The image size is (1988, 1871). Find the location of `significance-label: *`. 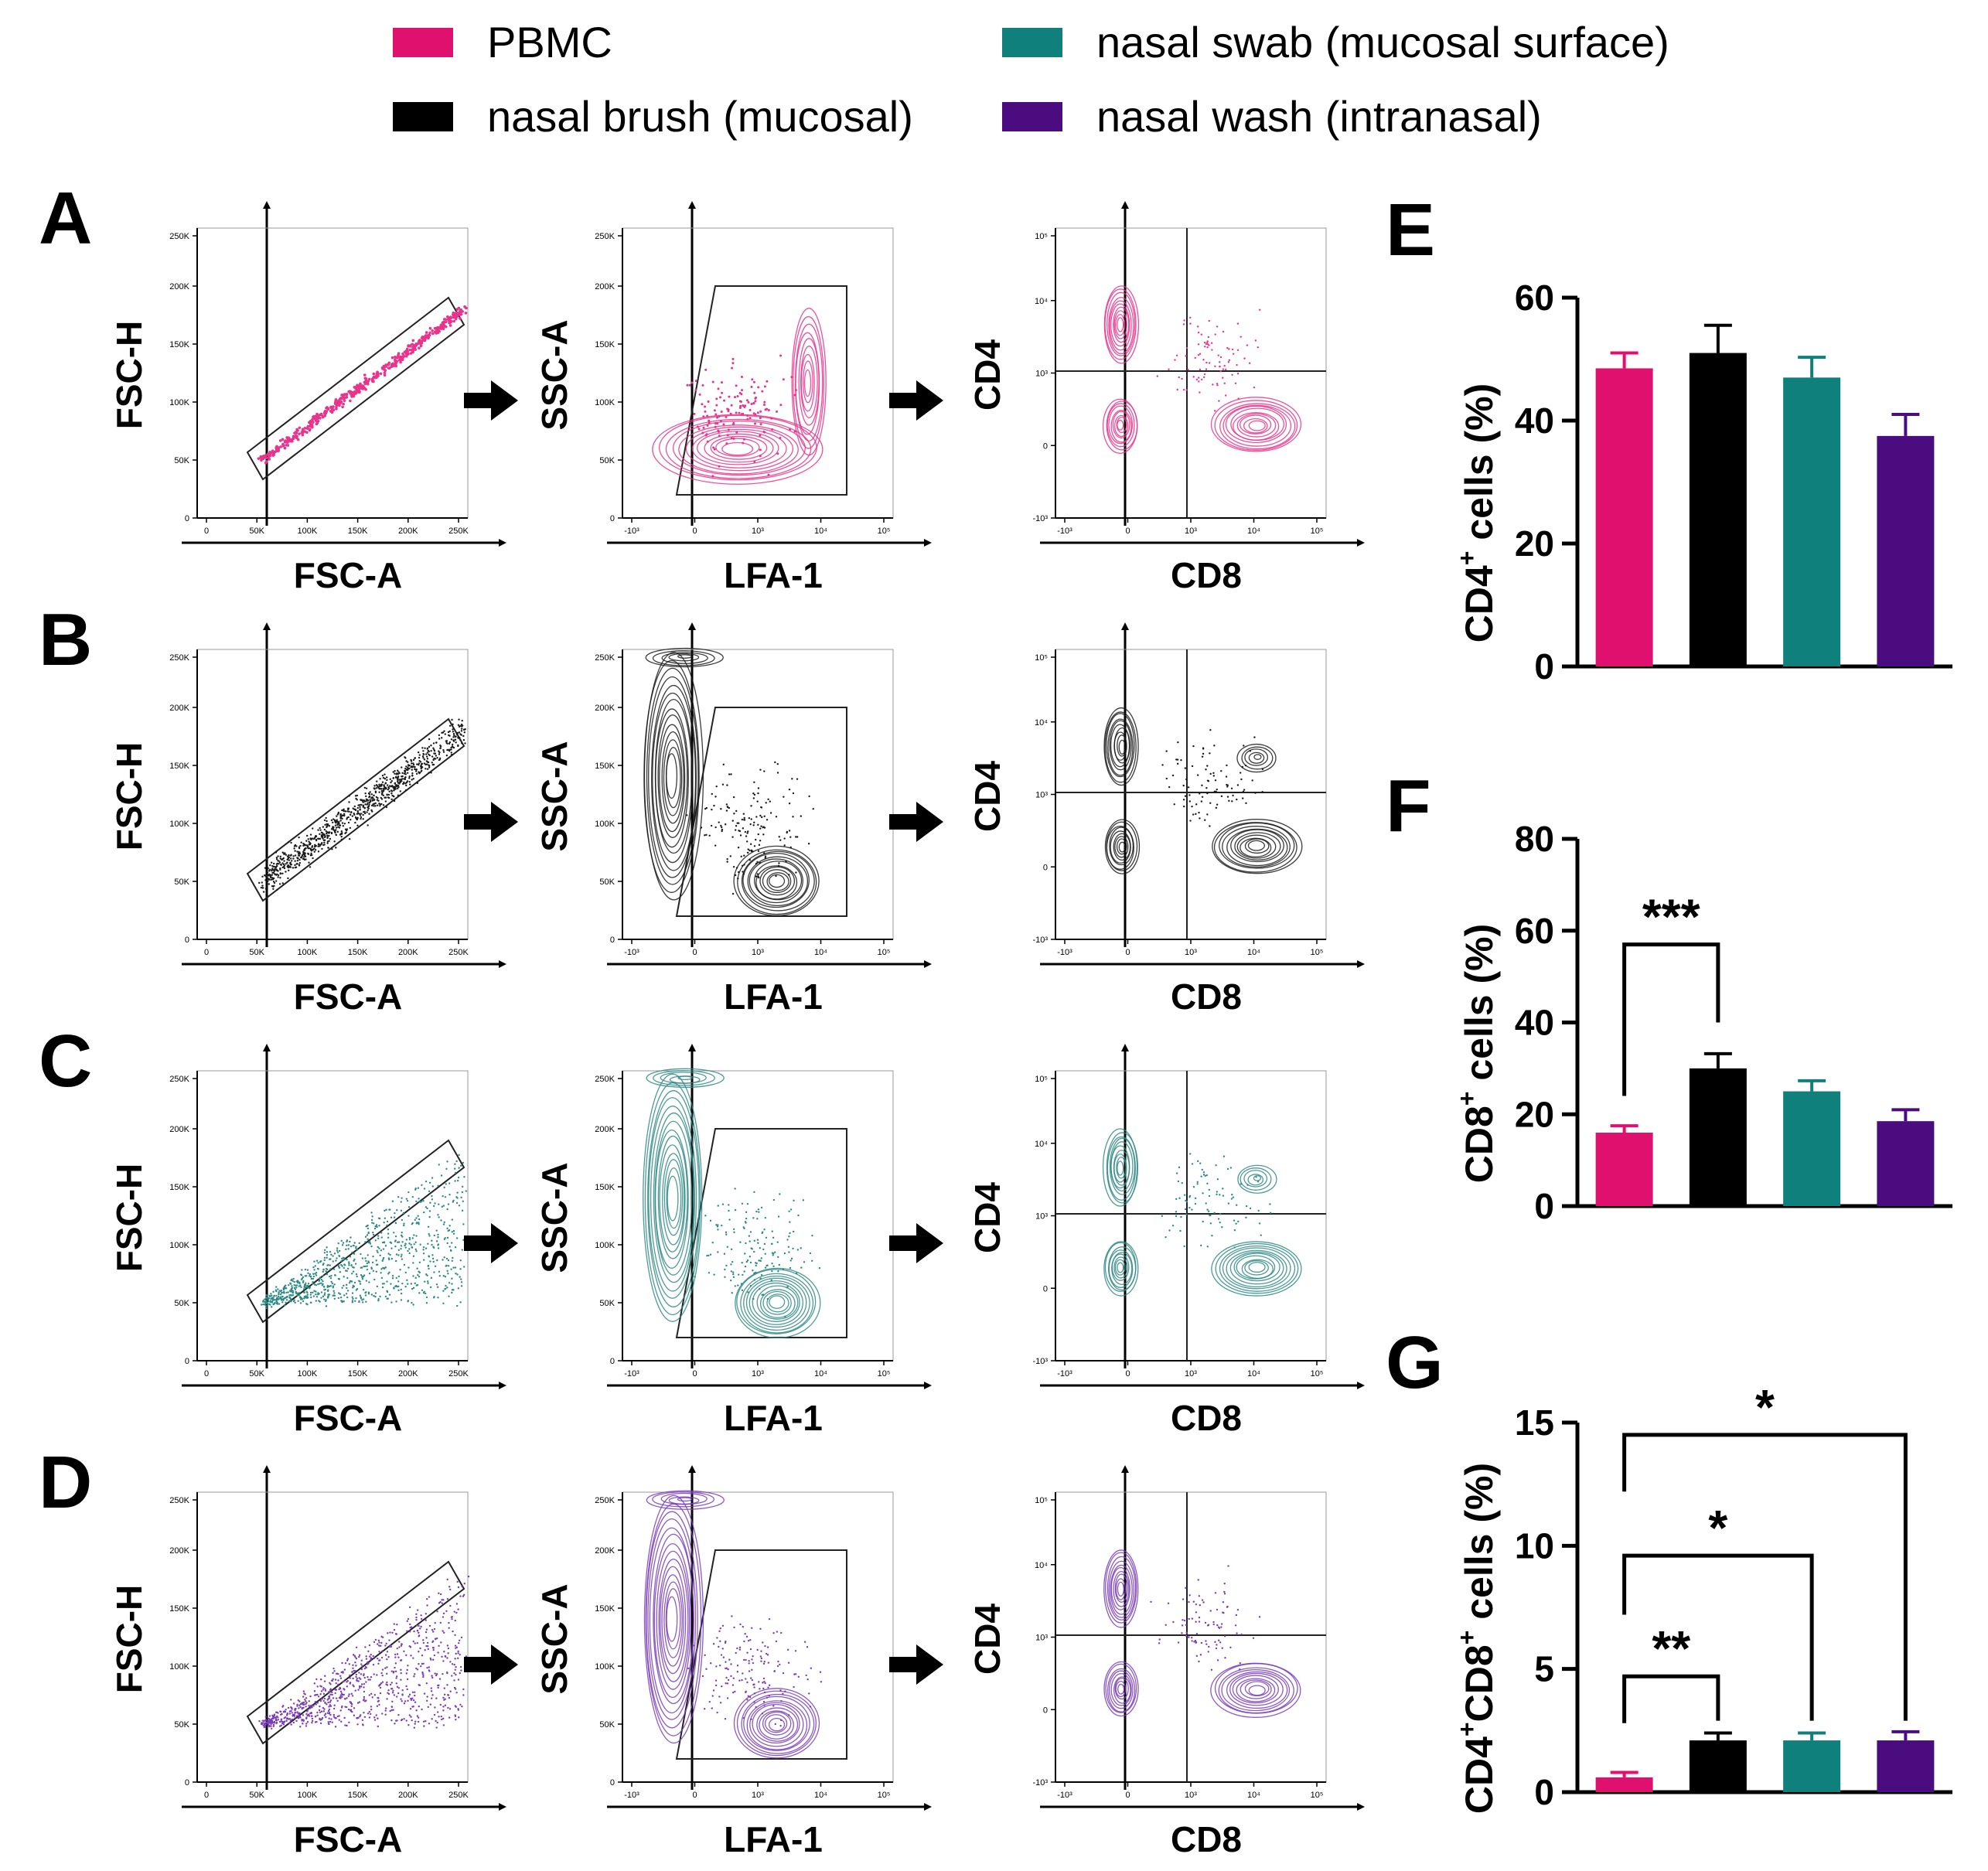

significance-label: * is located at coordinates (1717, 1528).